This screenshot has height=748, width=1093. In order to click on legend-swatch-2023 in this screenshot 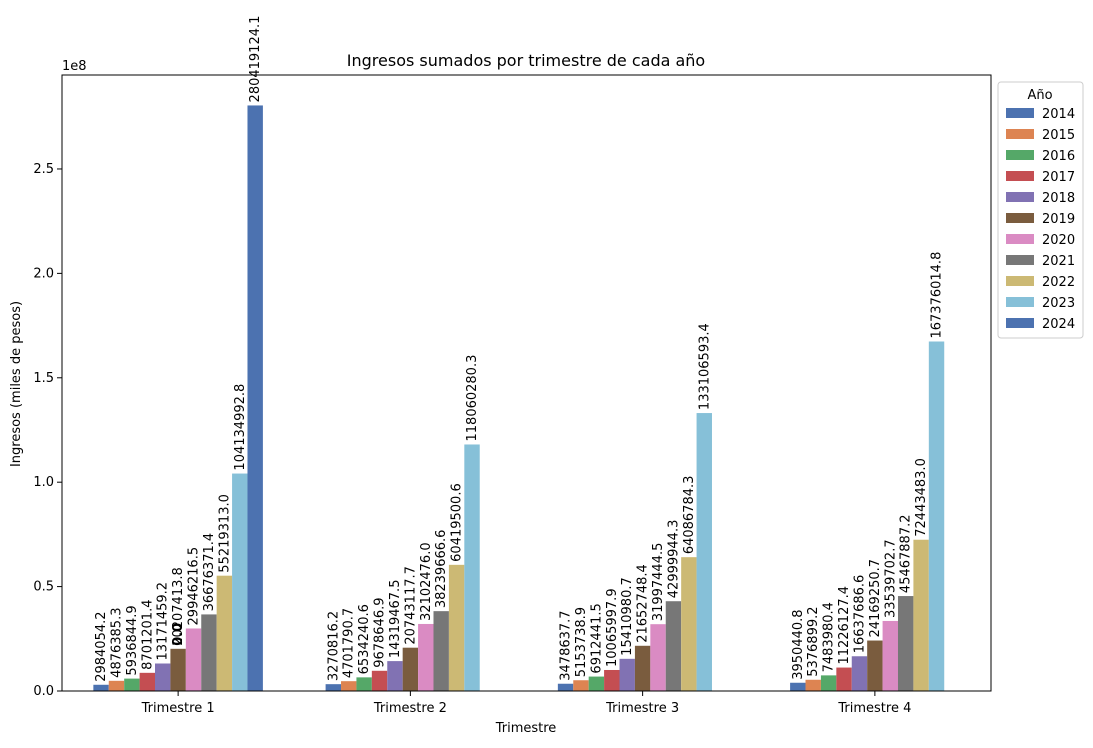, I will do `click(1020, 302)`.